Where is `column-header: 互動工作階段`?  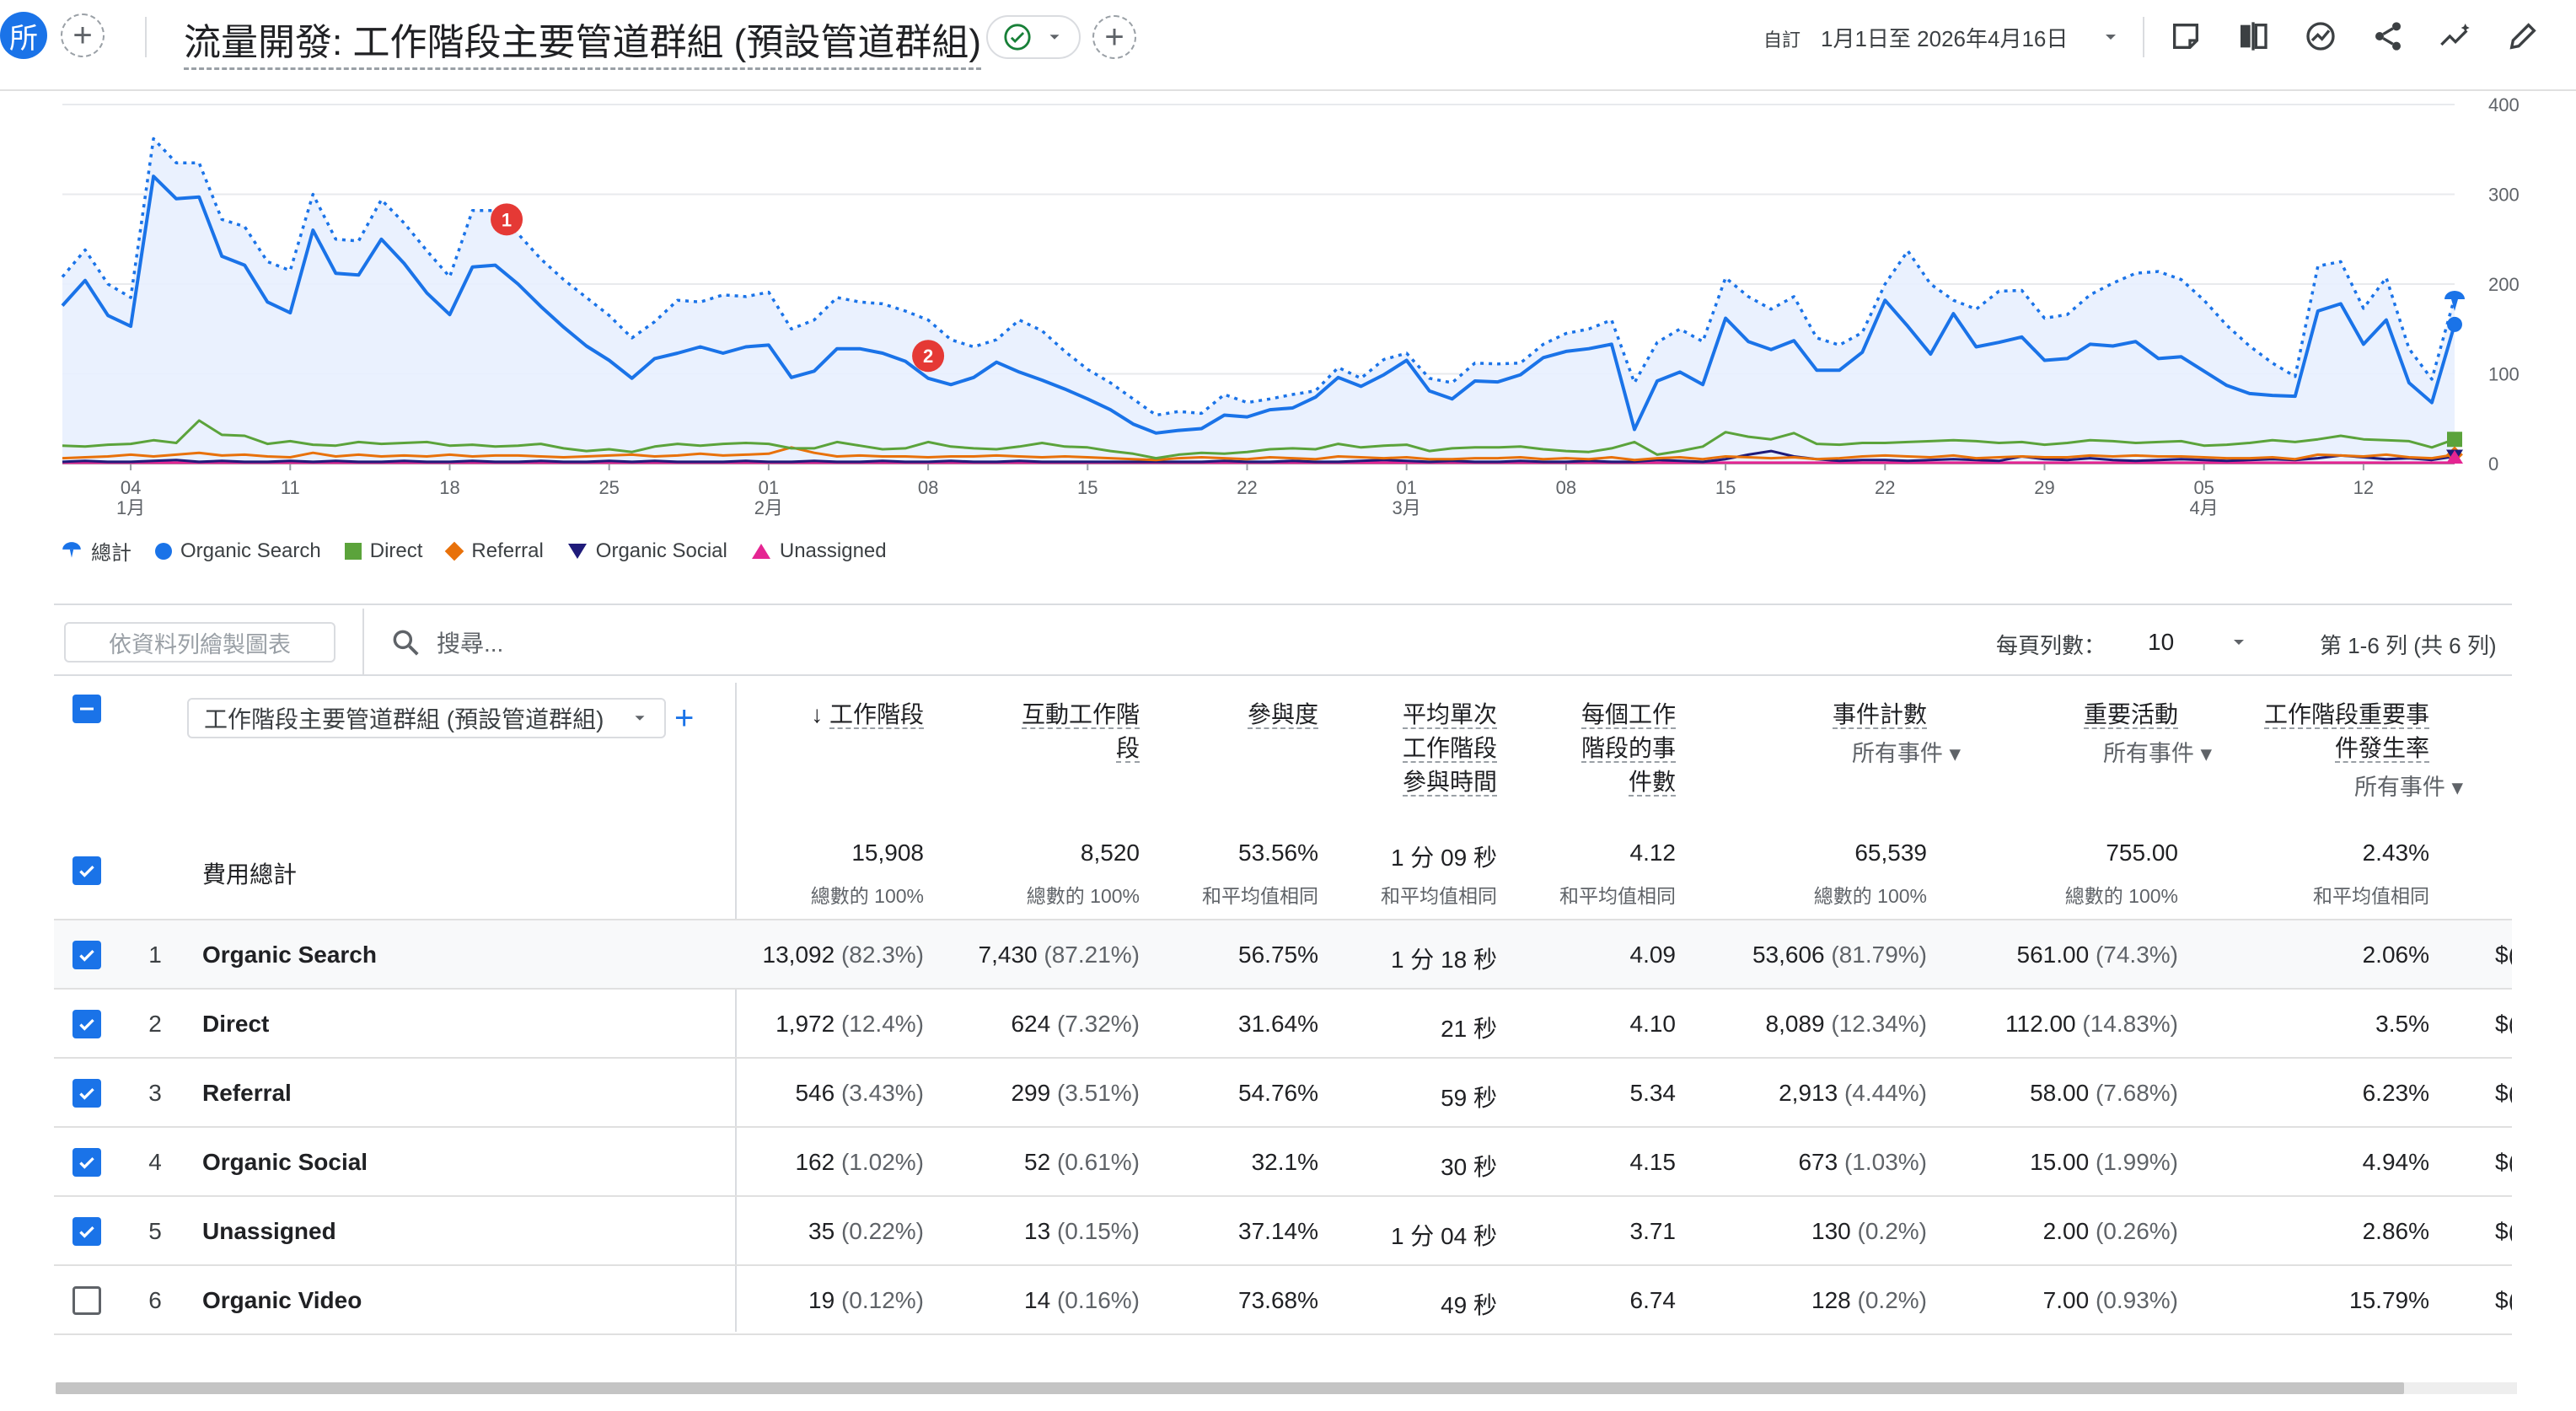
column-header: 互動工作階段 is located at coordinates (1080, 732).